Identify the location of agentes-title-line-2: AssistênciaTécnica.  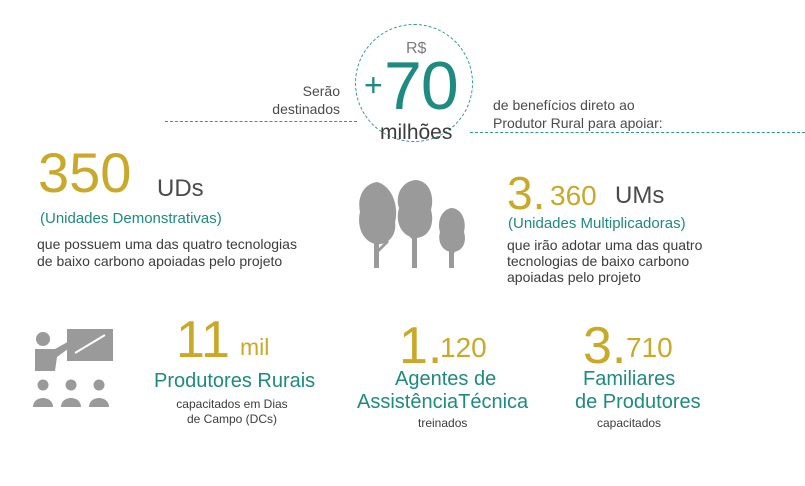
(443, 402).